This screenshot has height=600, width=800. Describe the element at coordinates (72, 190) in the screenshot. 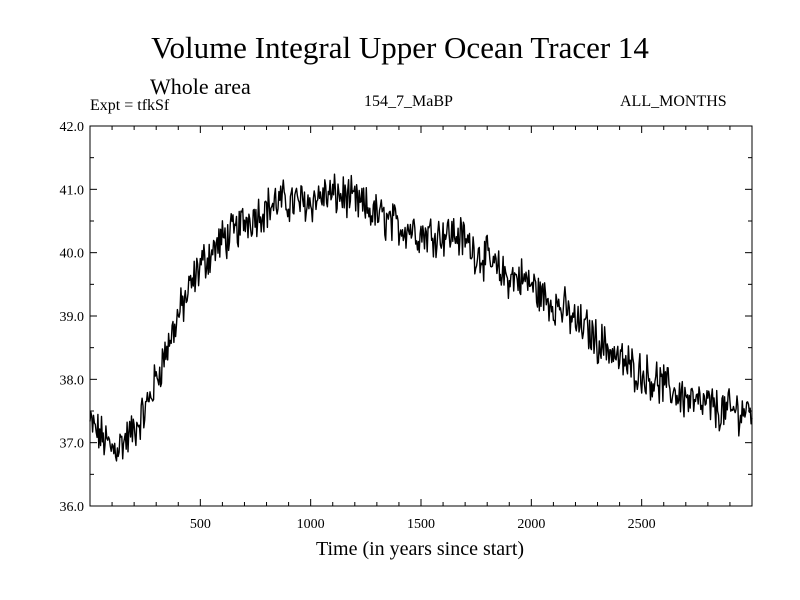

I see `y-tick-label: 41.0` at that location.